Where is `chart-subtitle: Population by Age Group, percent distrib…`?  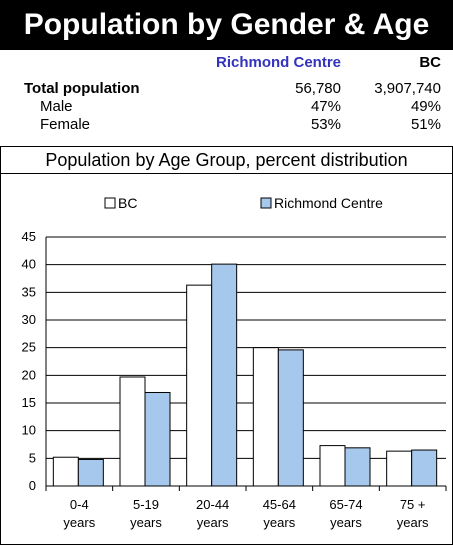 chart-subtitle: Population by Age Group, percent distrib… is located at coordinates (226, 160).